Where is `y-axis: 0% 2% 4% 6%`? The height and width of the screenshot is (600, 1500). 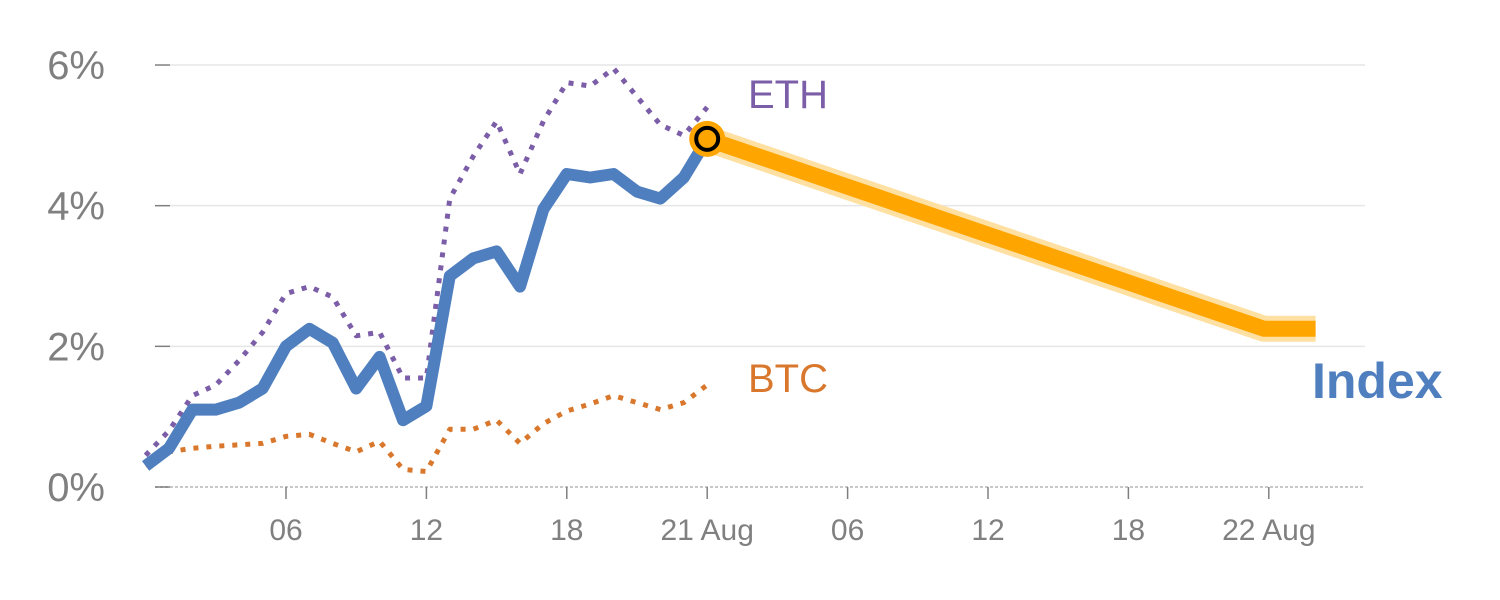 y-axis: 0% 2% 4% 6% is located at coordinates (108, 277).